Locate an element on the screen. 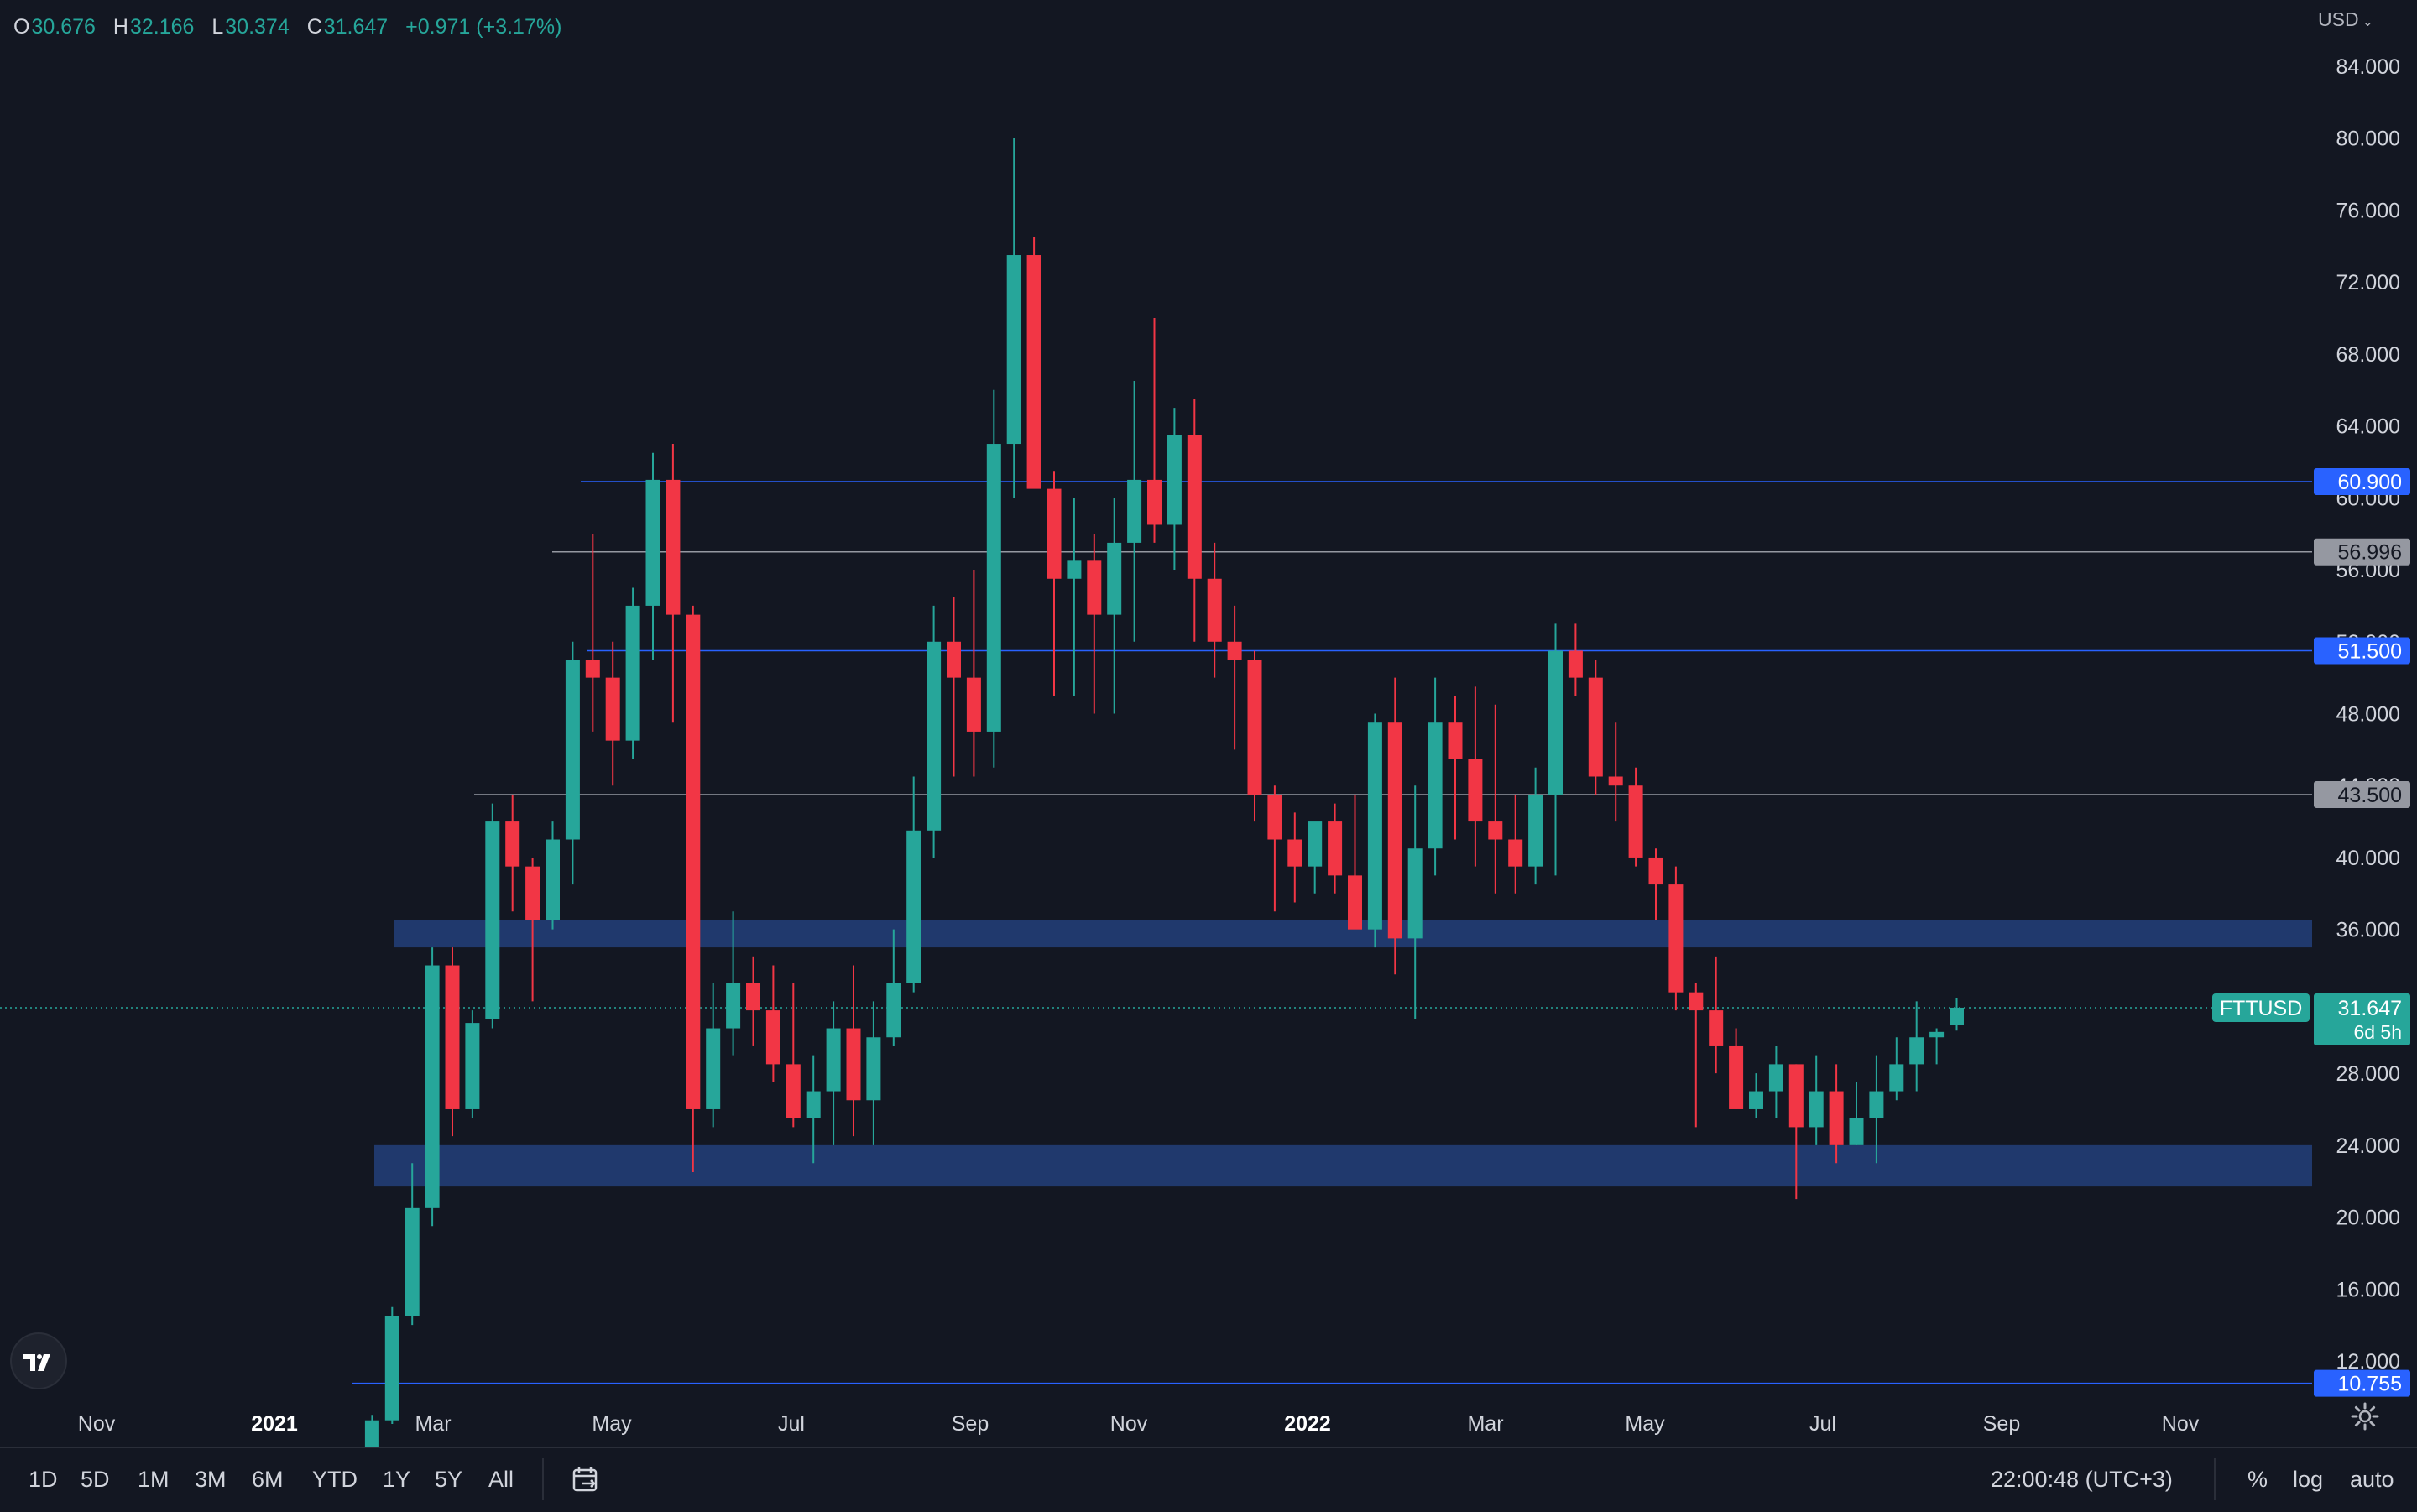  time-tick-label: Nov is located at coordinates (97, 1424).